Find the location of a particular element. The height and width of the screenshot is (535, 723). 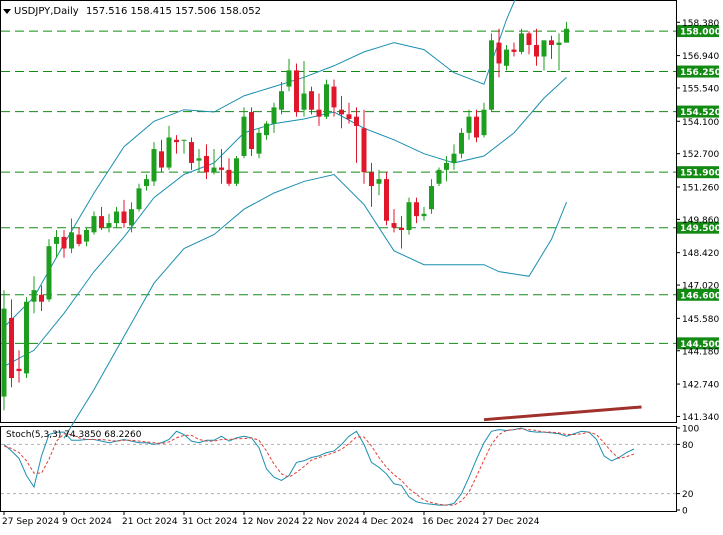

time-tick-label: 22 Nov 2024 is located at coordinates (331, 522).